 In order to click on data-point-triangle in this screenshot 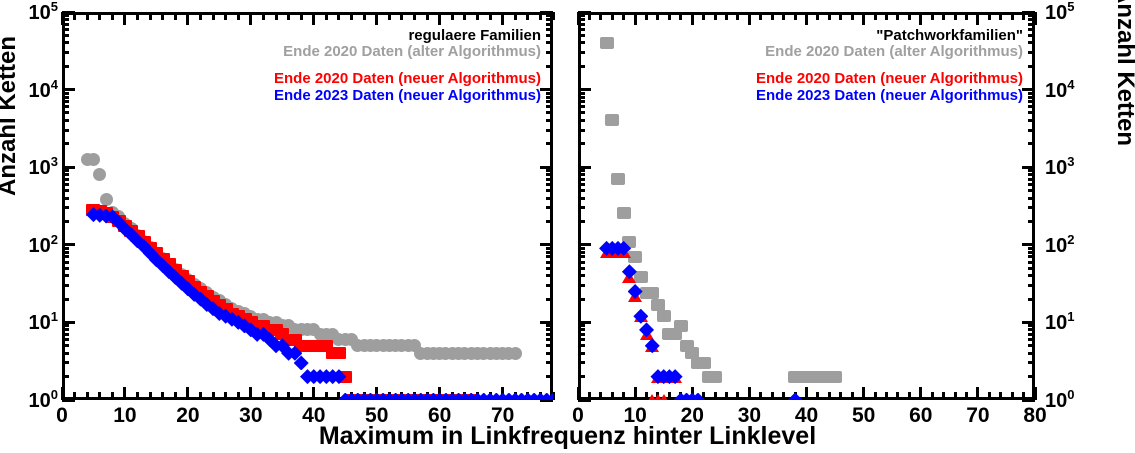, I will do `click(663, 397)`.